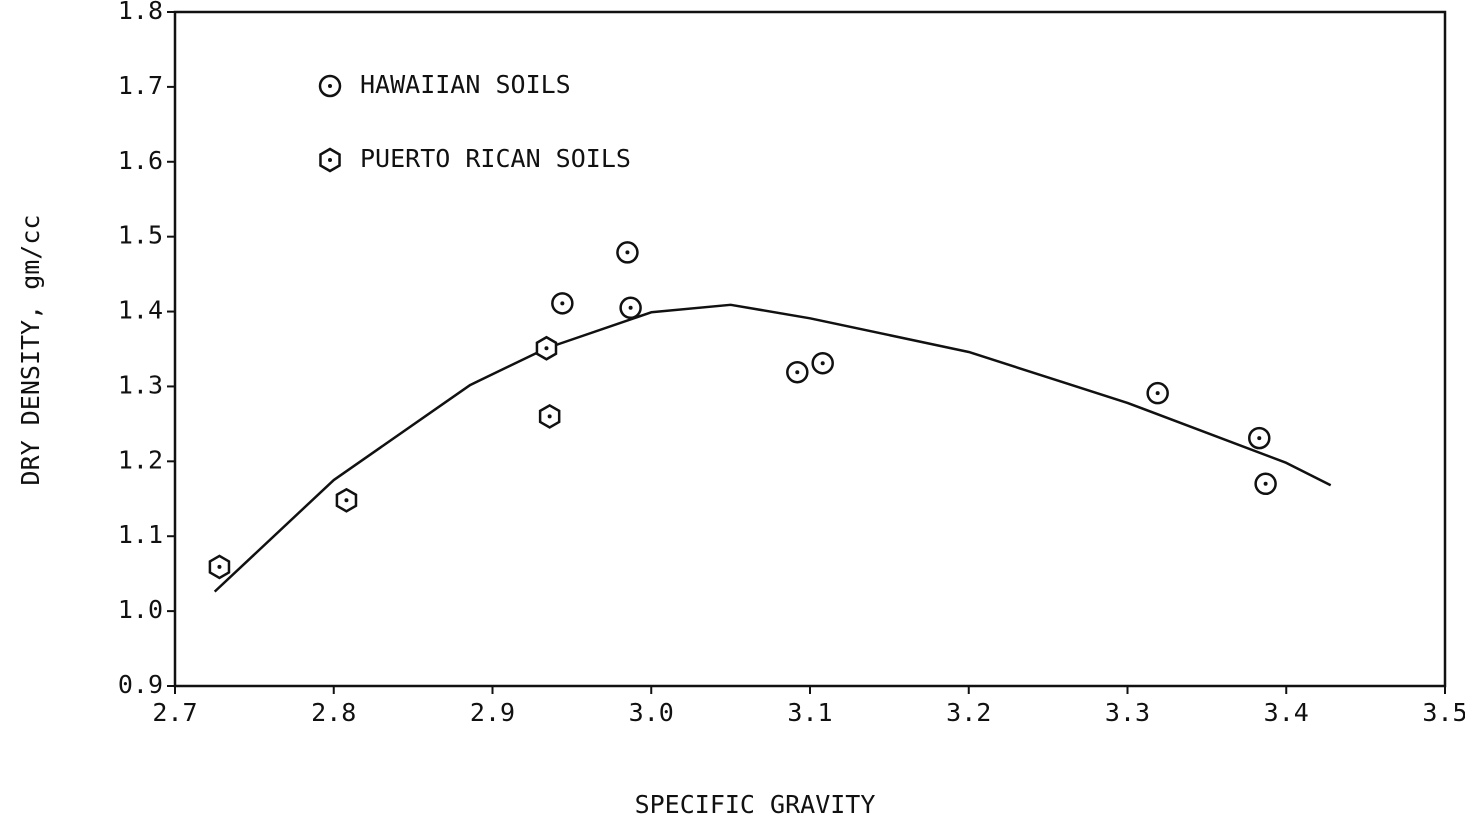 This screenshot has height=826, width=1465. What do you see at coordinates (30, 350) in the screenshot?
I see `y-axis-label: DRY DENSITY, gm/cc` at bounding box center [30, 350].